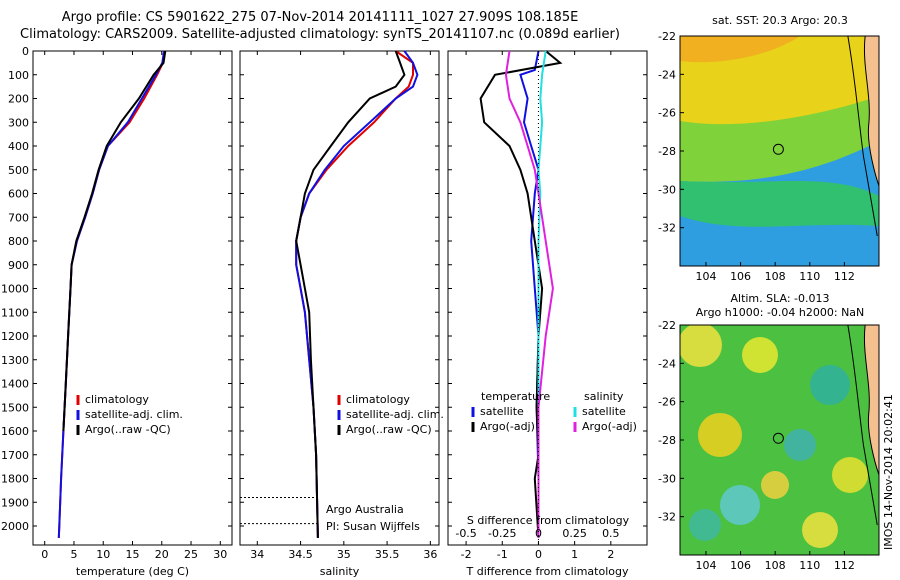 This screenshot has width=900, height=580. I want to click on x-tick-label: 1, so click(574, 554).